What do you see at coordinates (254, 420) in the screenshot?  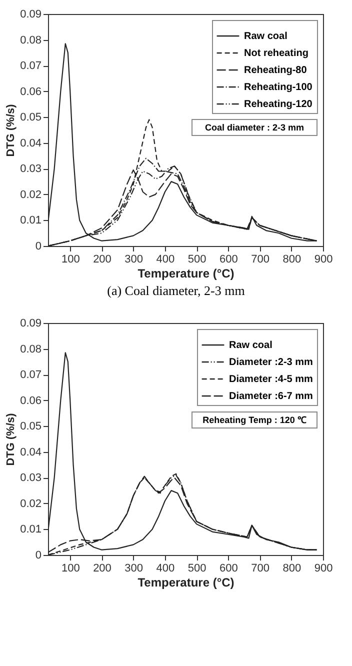 I see `annotation: Reheating Temp : 120 ℃` at bounding box center [254, 420].